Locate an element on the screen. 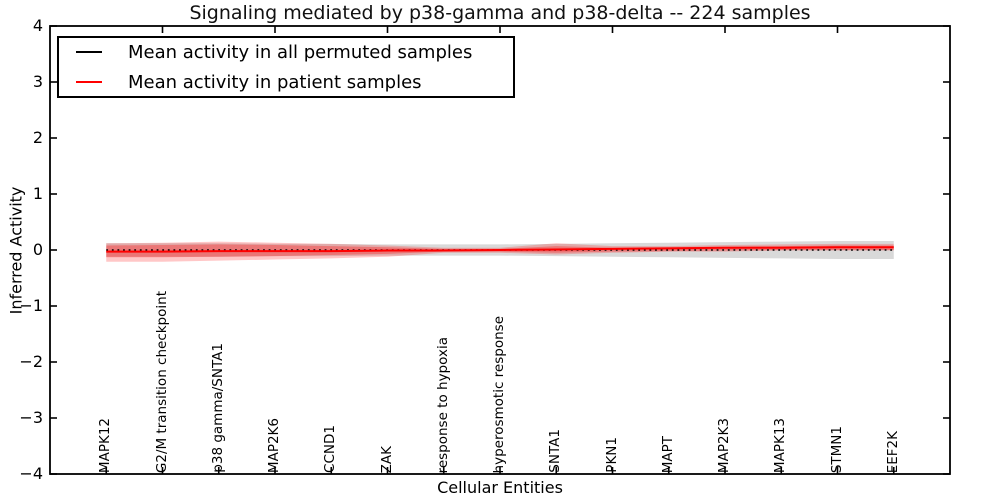 The width and height of the screenshot is (1000, 500). legend-swatch-permuted-line is located at coordinates (89, 52).